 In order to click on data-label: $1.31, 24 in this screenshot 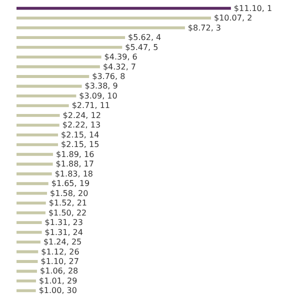, I will do `click(63, 232)`.